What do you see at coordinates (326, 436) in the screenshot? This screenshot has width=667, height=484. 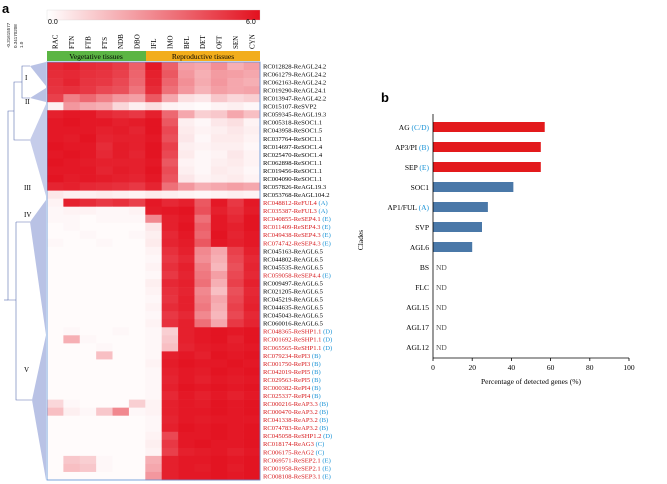 I see `row-class-suffix: (D)` at bounding box center [326, 436].